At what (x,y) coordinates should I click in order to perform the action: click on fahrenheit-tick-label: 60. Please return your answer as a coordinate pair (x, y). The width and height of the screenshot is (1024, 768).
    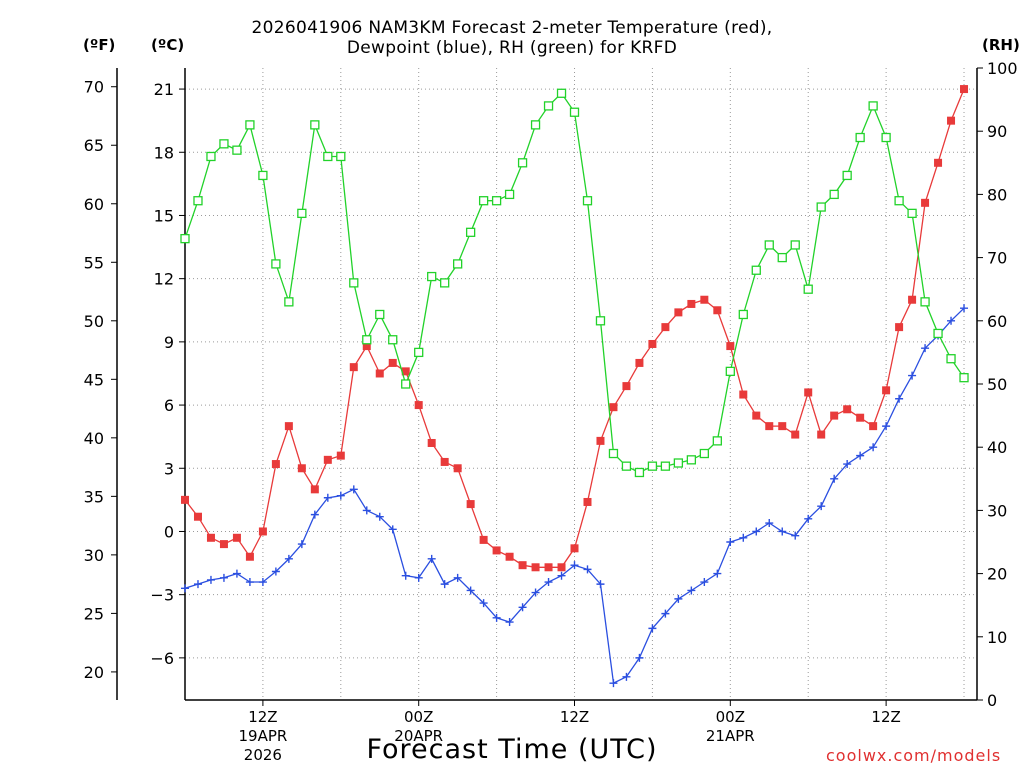
    Looking at the image, I should click on (94, 204).